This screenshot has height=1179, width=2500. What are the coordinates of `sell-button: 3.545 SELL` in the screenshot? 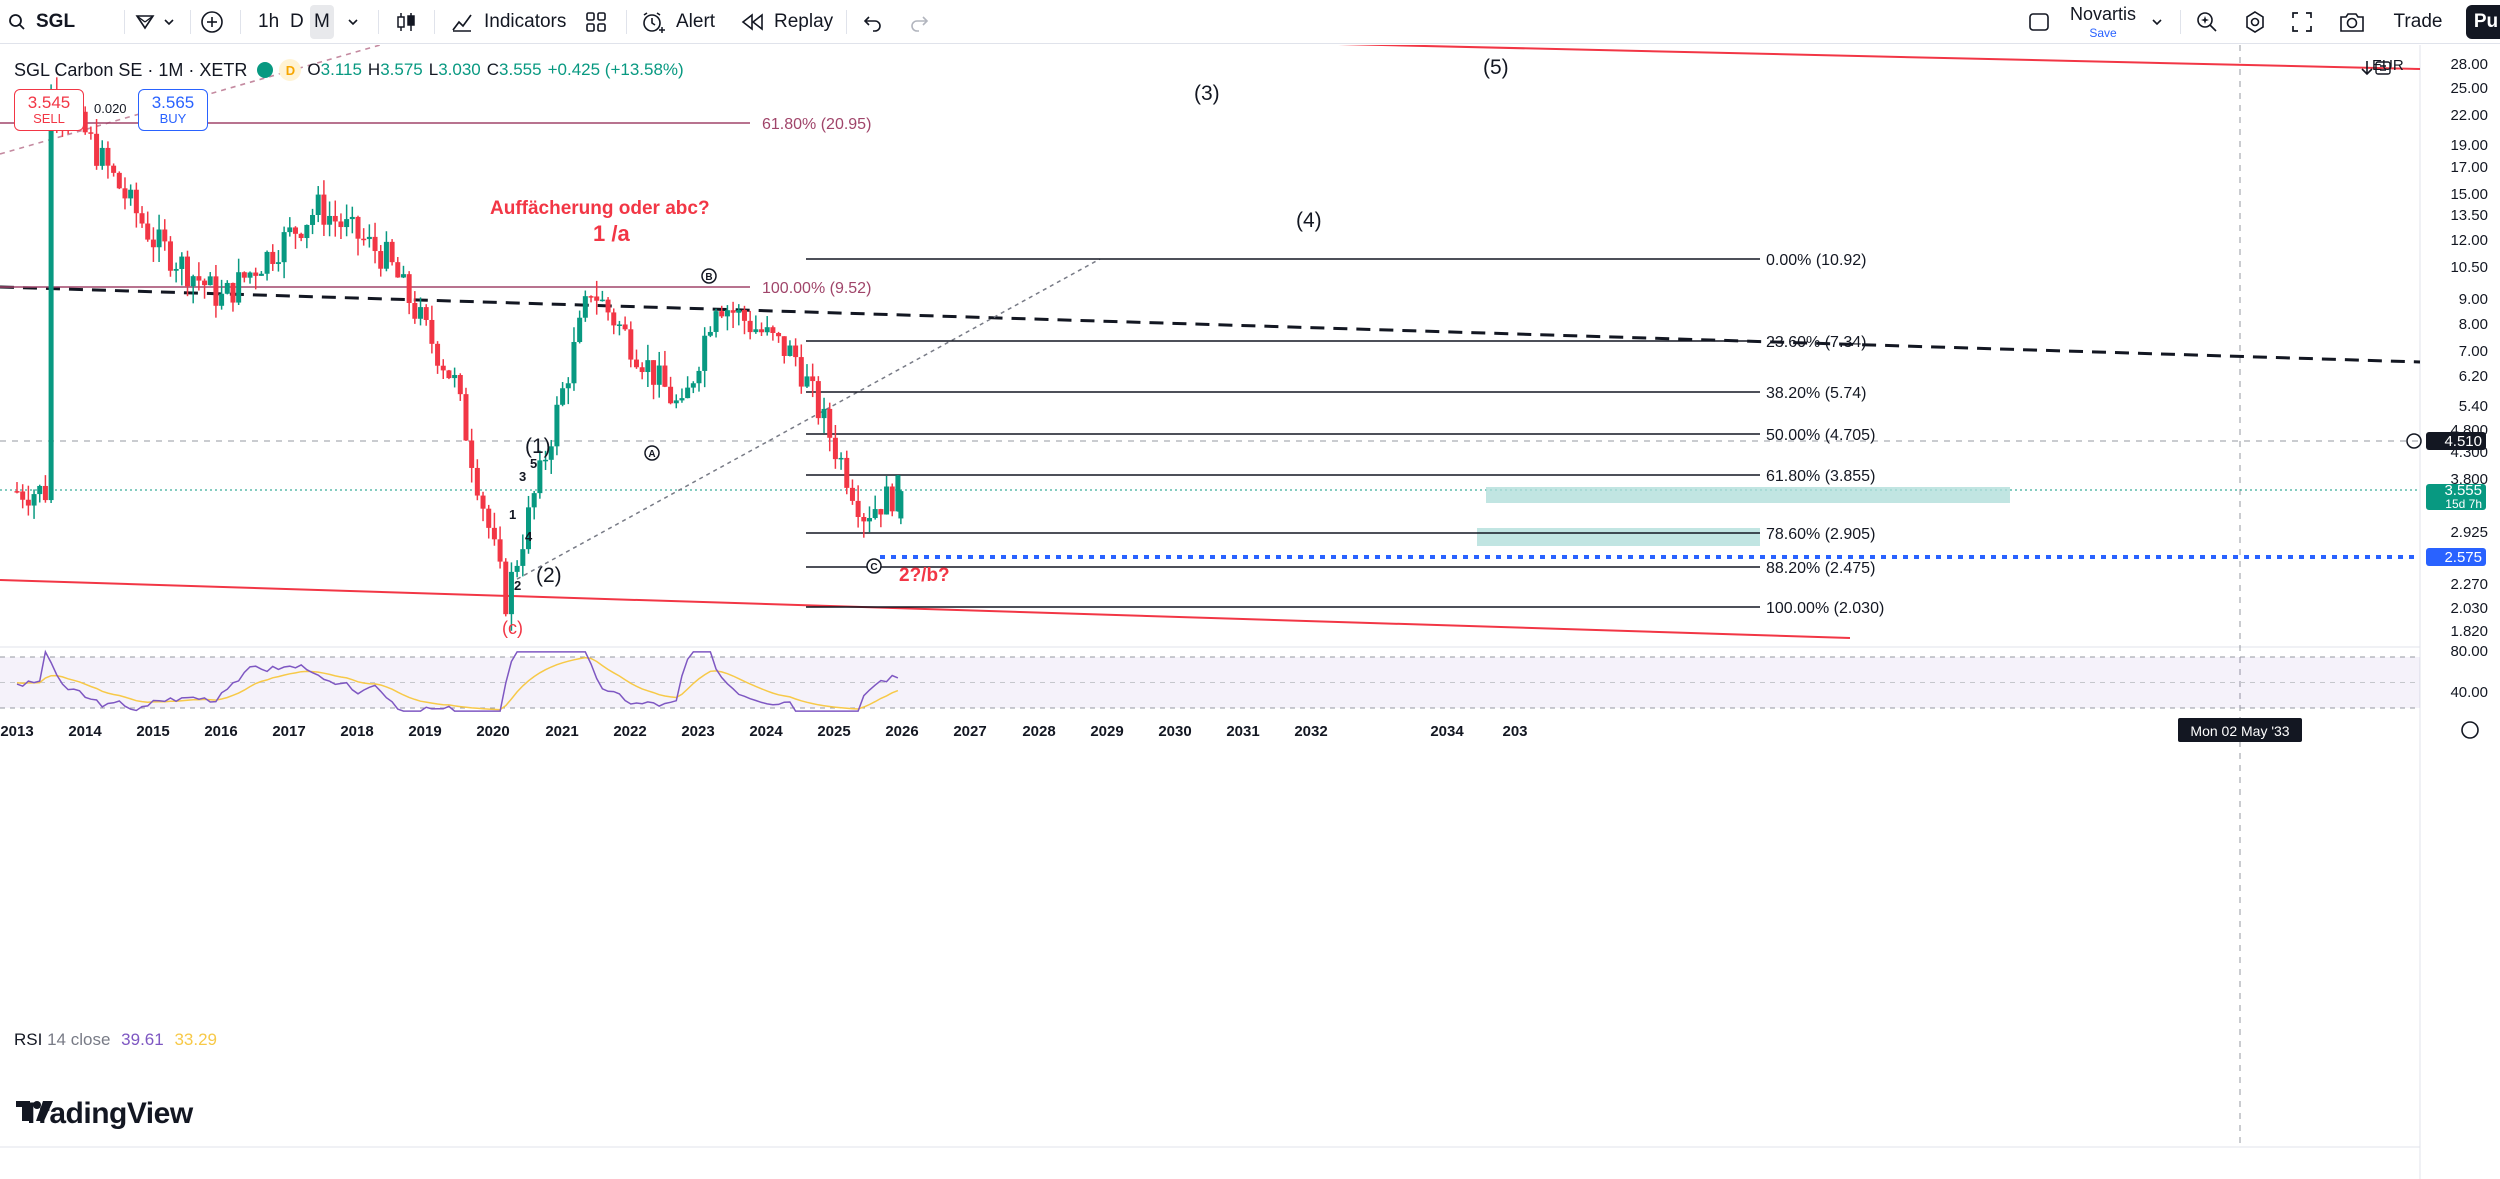 It's located at (49, 110).